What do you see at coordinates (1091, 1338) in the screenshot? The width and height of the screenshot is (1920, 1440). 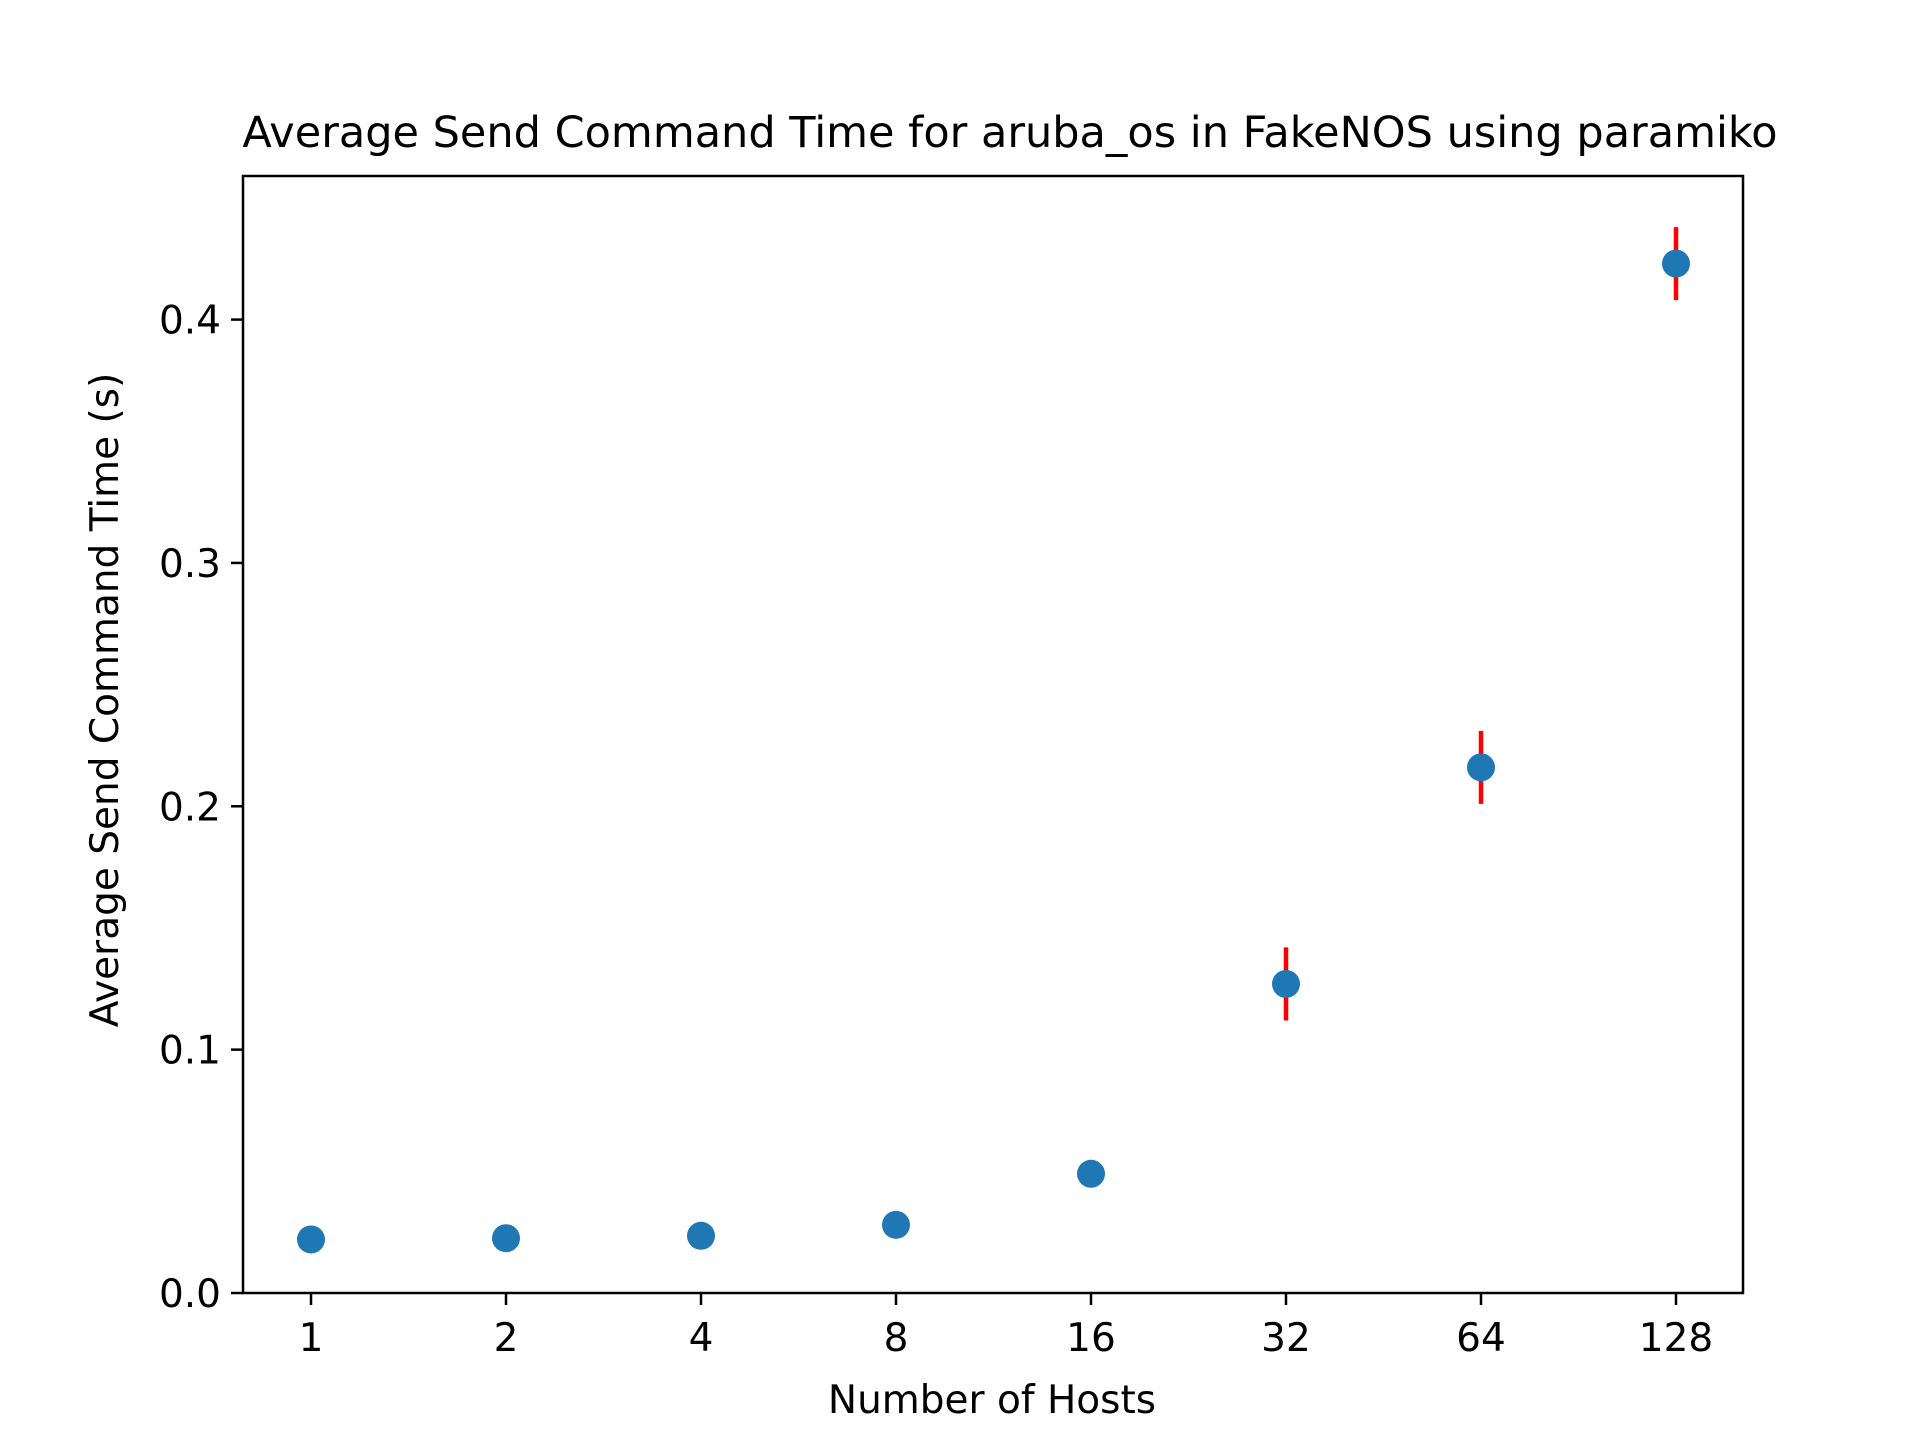 I see `x-tick-label: 16` at bounding box center [1091, 1338].